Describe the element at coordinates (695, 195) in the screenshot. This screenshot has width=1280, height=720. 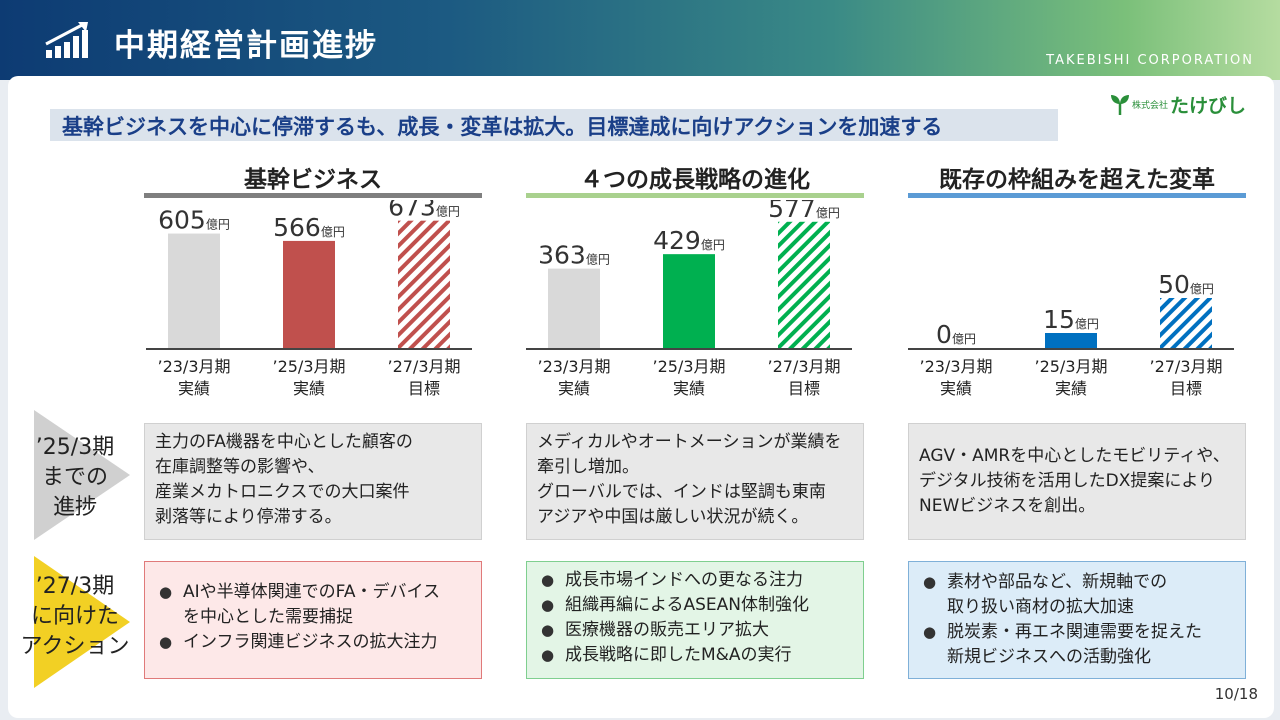
I see `growth-strategy-rule` at that location.